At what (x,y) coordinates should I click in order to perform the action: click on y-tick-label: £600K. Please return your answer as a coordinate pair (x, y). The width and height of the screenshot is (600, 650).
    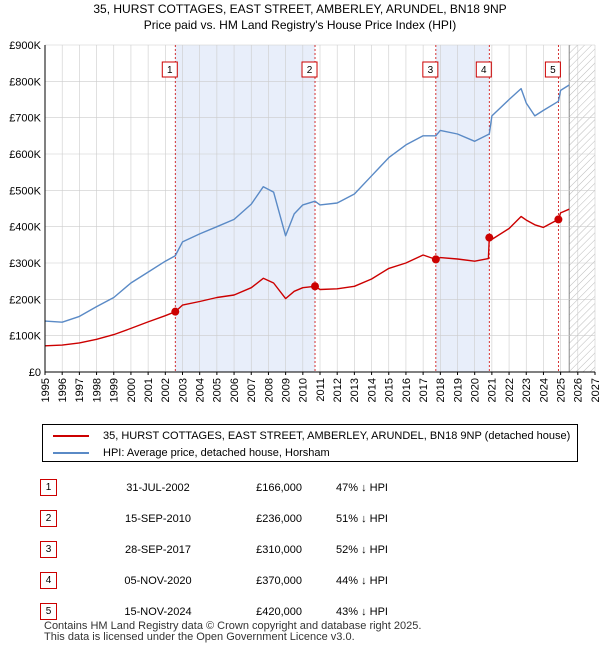
    Looking at the image, I should click on (25, 155).